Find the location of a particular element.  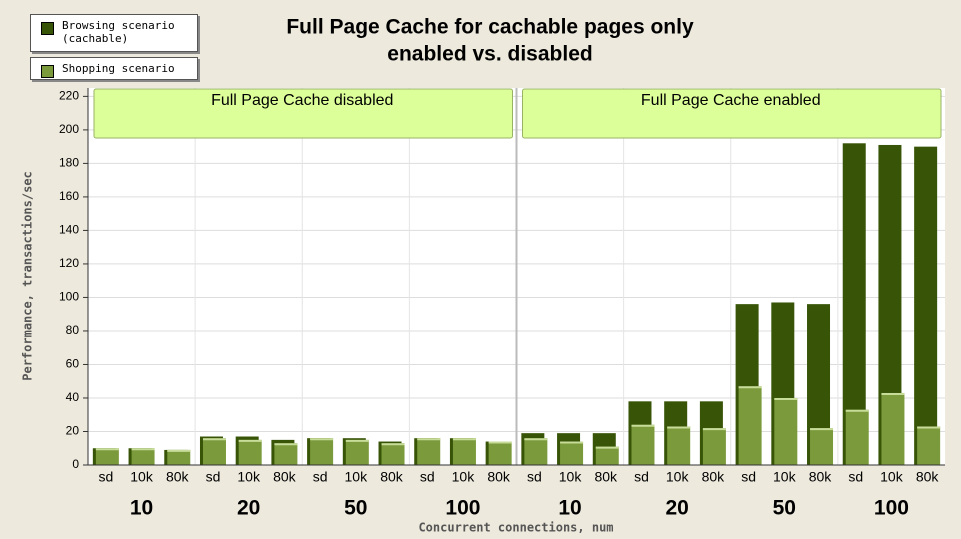

y-tick-label: 80 is located at coordinates (73, 330).